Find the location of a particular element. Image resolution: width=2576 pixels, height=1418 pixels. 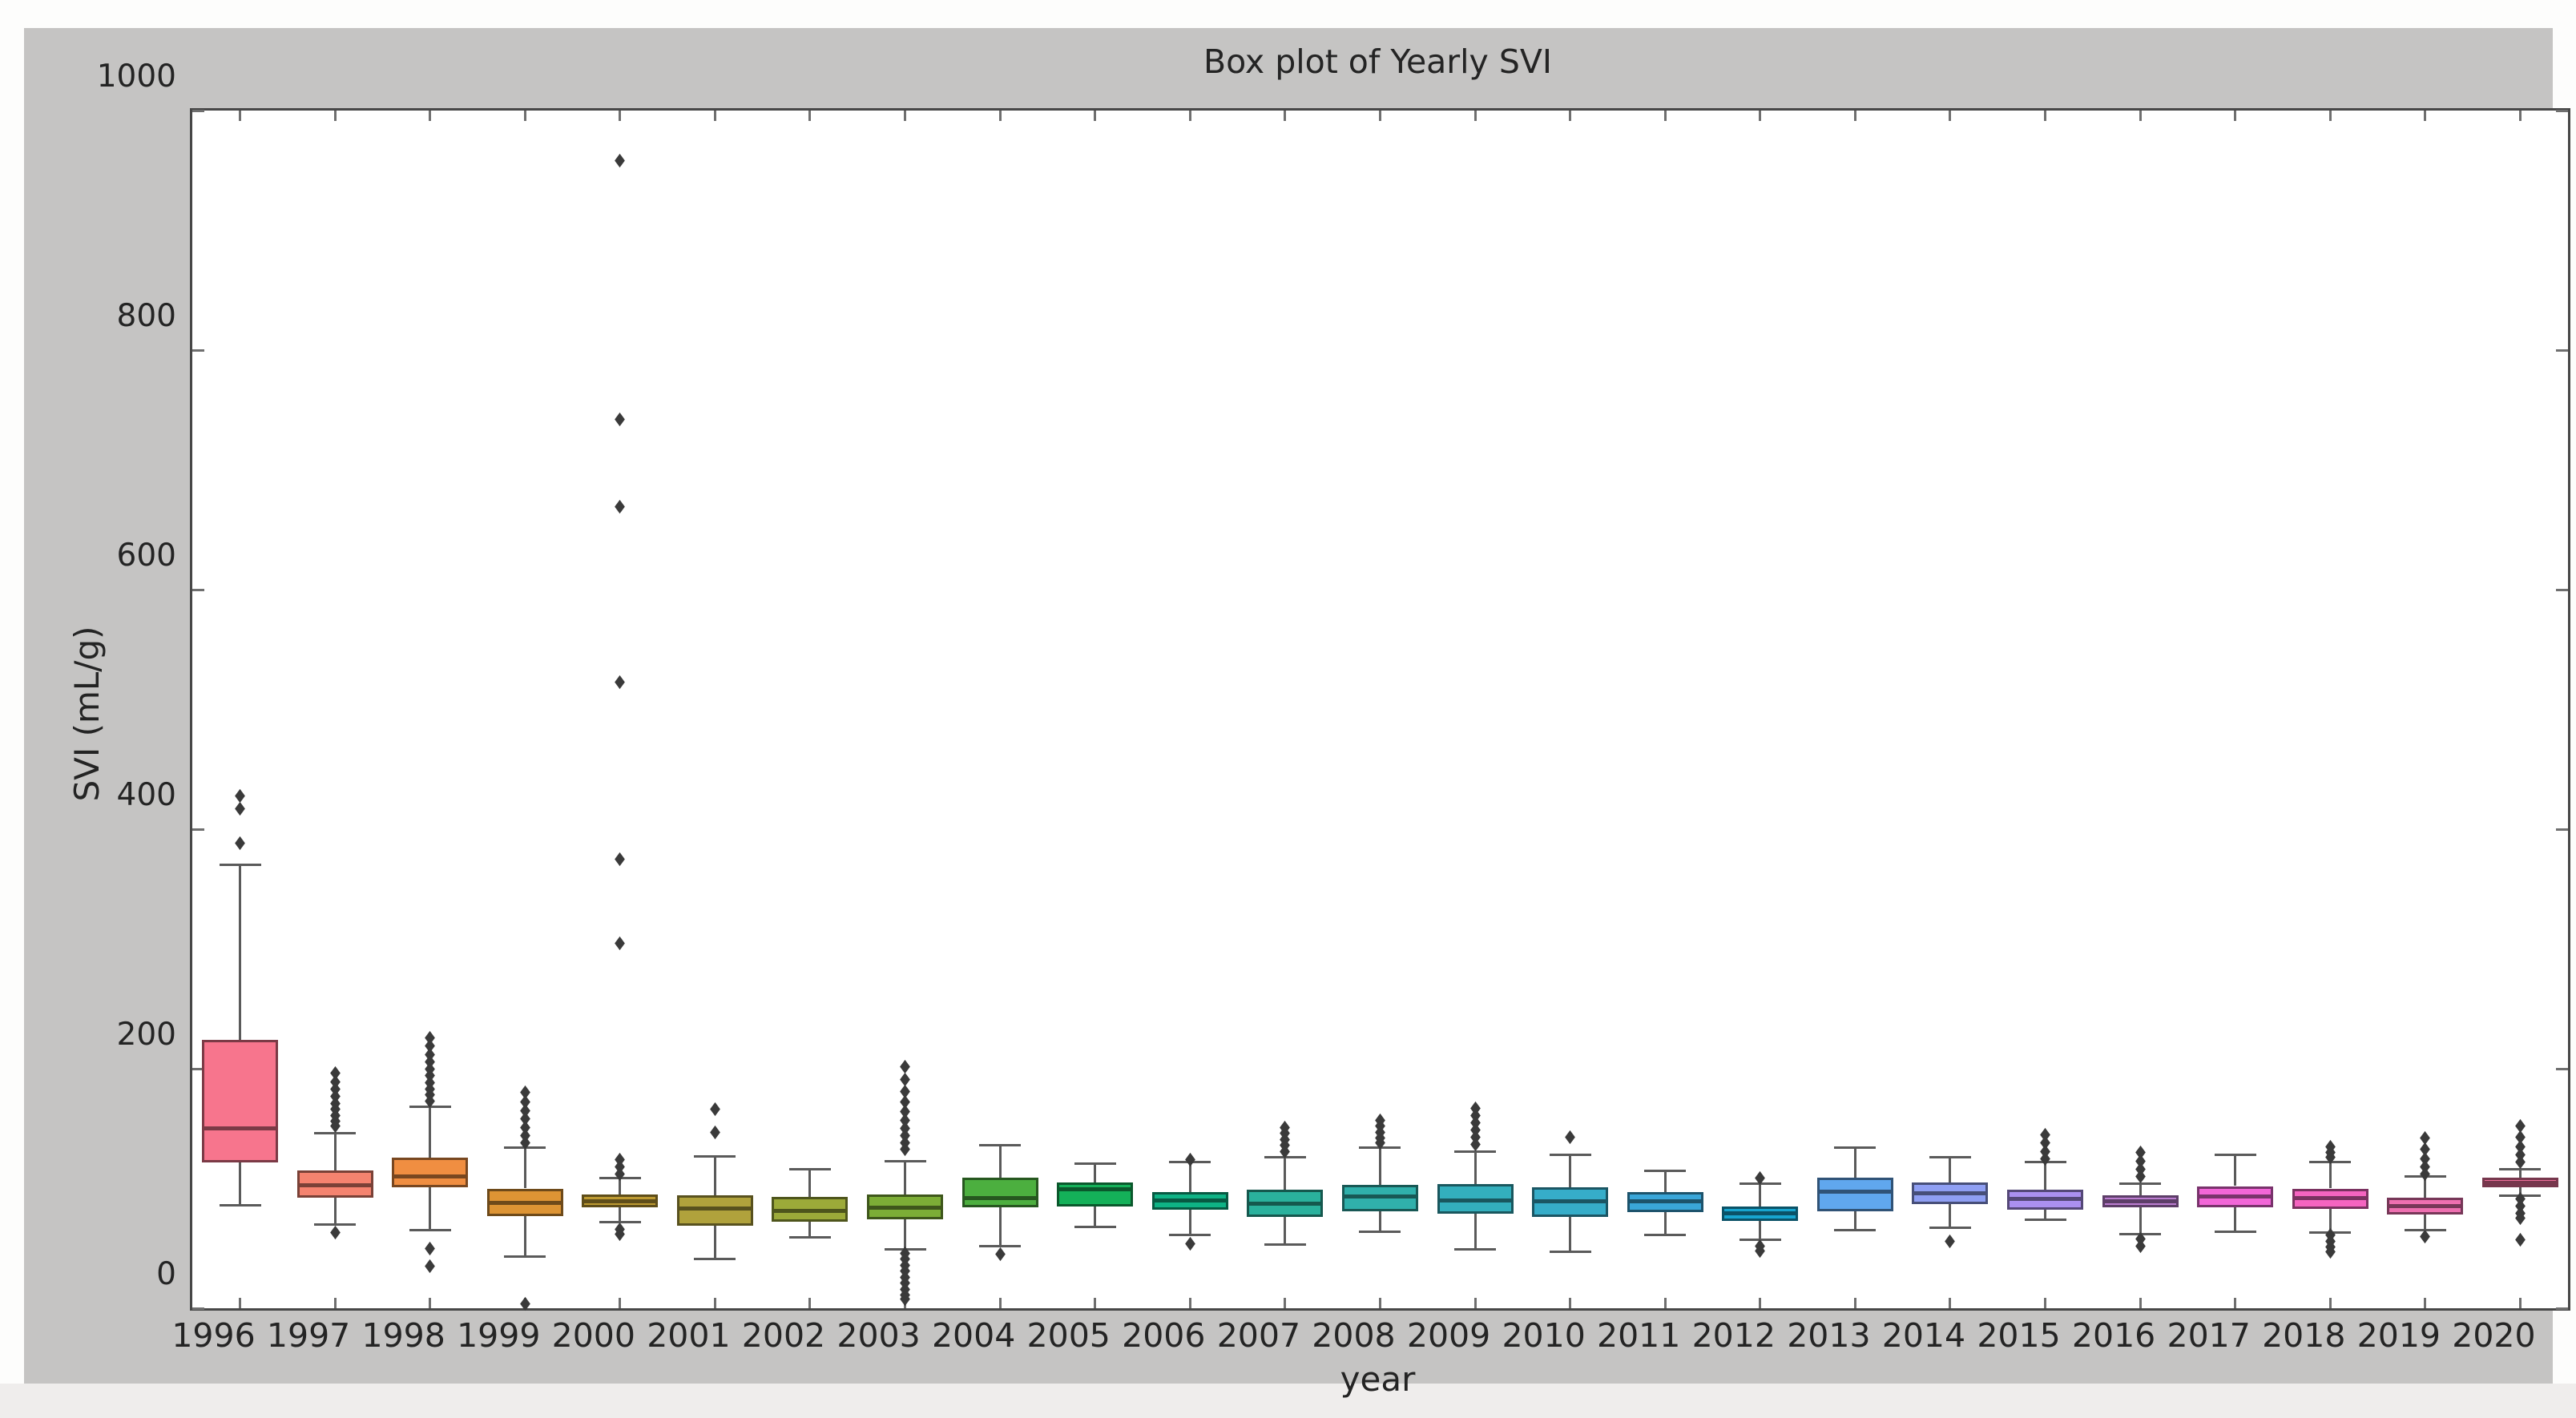

x-tick-label-1998: 1998 is located at coordinates (403, 1336).